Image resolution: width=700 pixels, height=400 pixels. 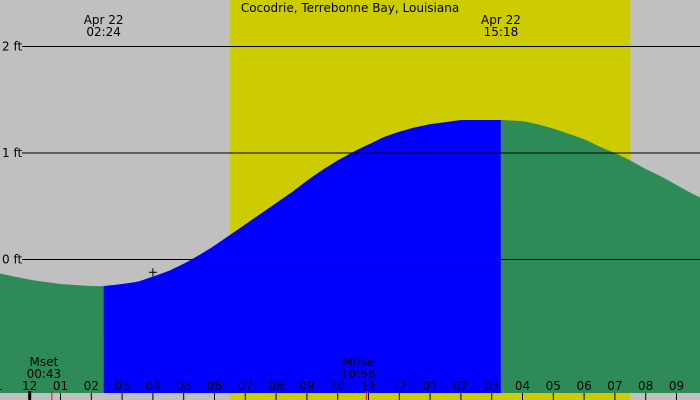 I want to click on moon-event-time: 10:56, so click(x=358, y=374).